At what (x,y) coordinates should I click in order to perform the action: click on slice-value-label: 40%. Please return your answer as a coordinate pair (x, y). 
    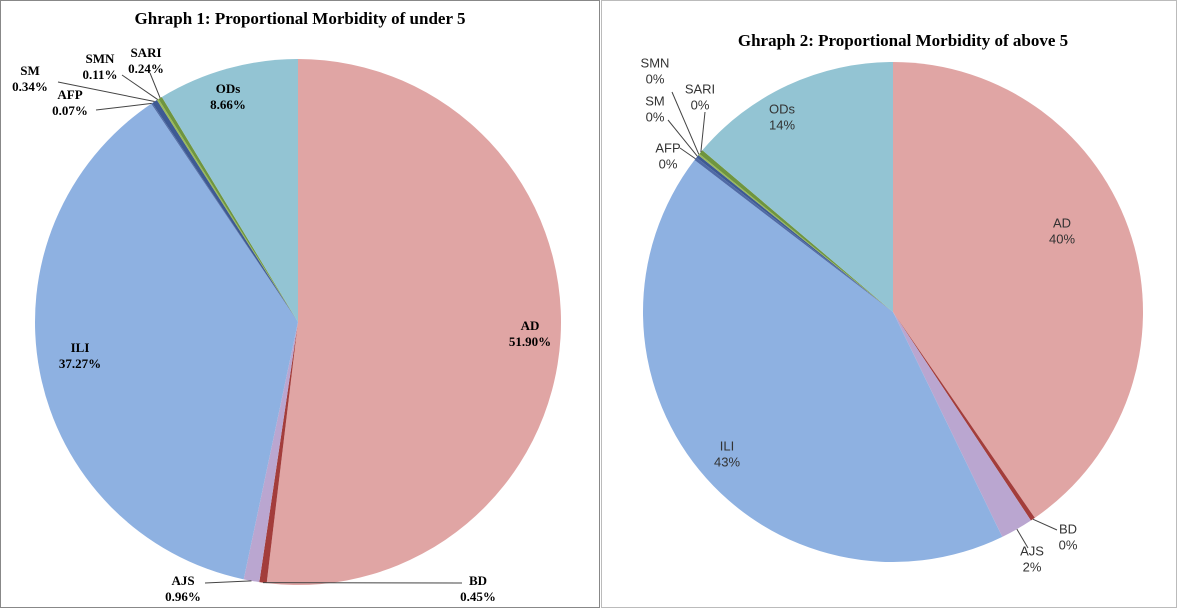
    Looking at the image, I should click on (1062, 238).